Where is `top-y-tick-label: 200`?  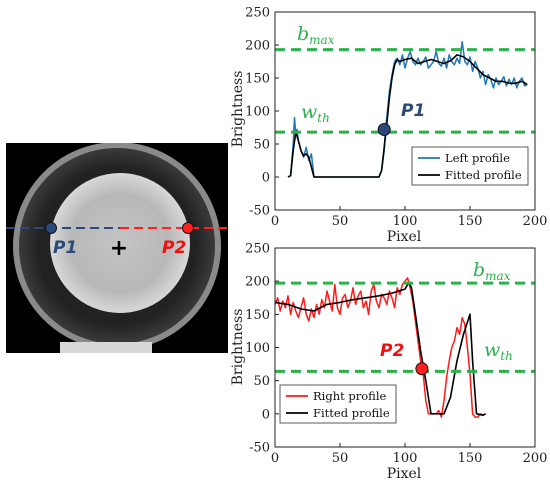 top-y-tick-label: 200 is located at coordinates (257, 46).